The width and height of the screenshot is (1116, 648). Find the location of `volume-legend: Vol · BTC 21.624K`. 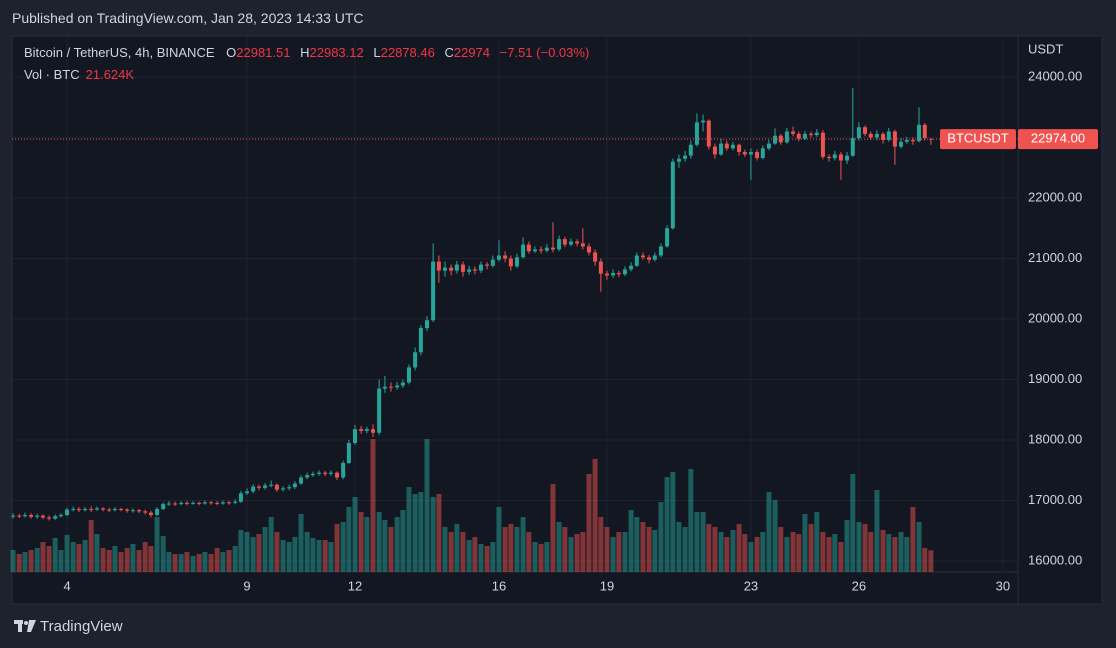

volume-legend: Vol · BTC 21.624K is located at coordinates (79, 74).